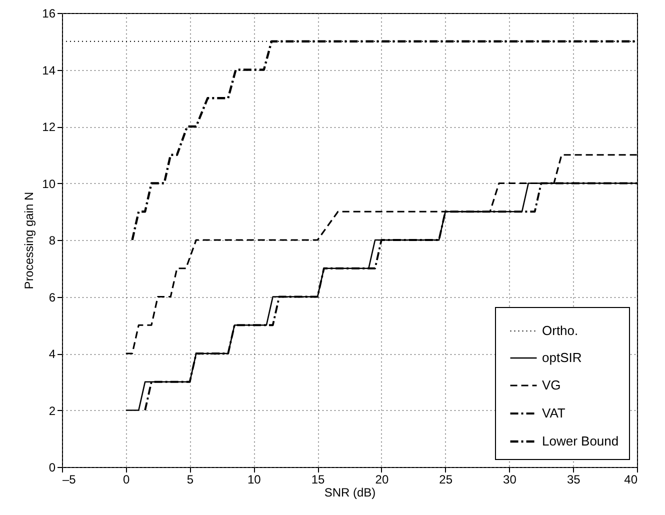  What do you see at coordinates (446, 479) in the screenshot?
I see `x-tick-label: 25` at bounding box center [446, 479].